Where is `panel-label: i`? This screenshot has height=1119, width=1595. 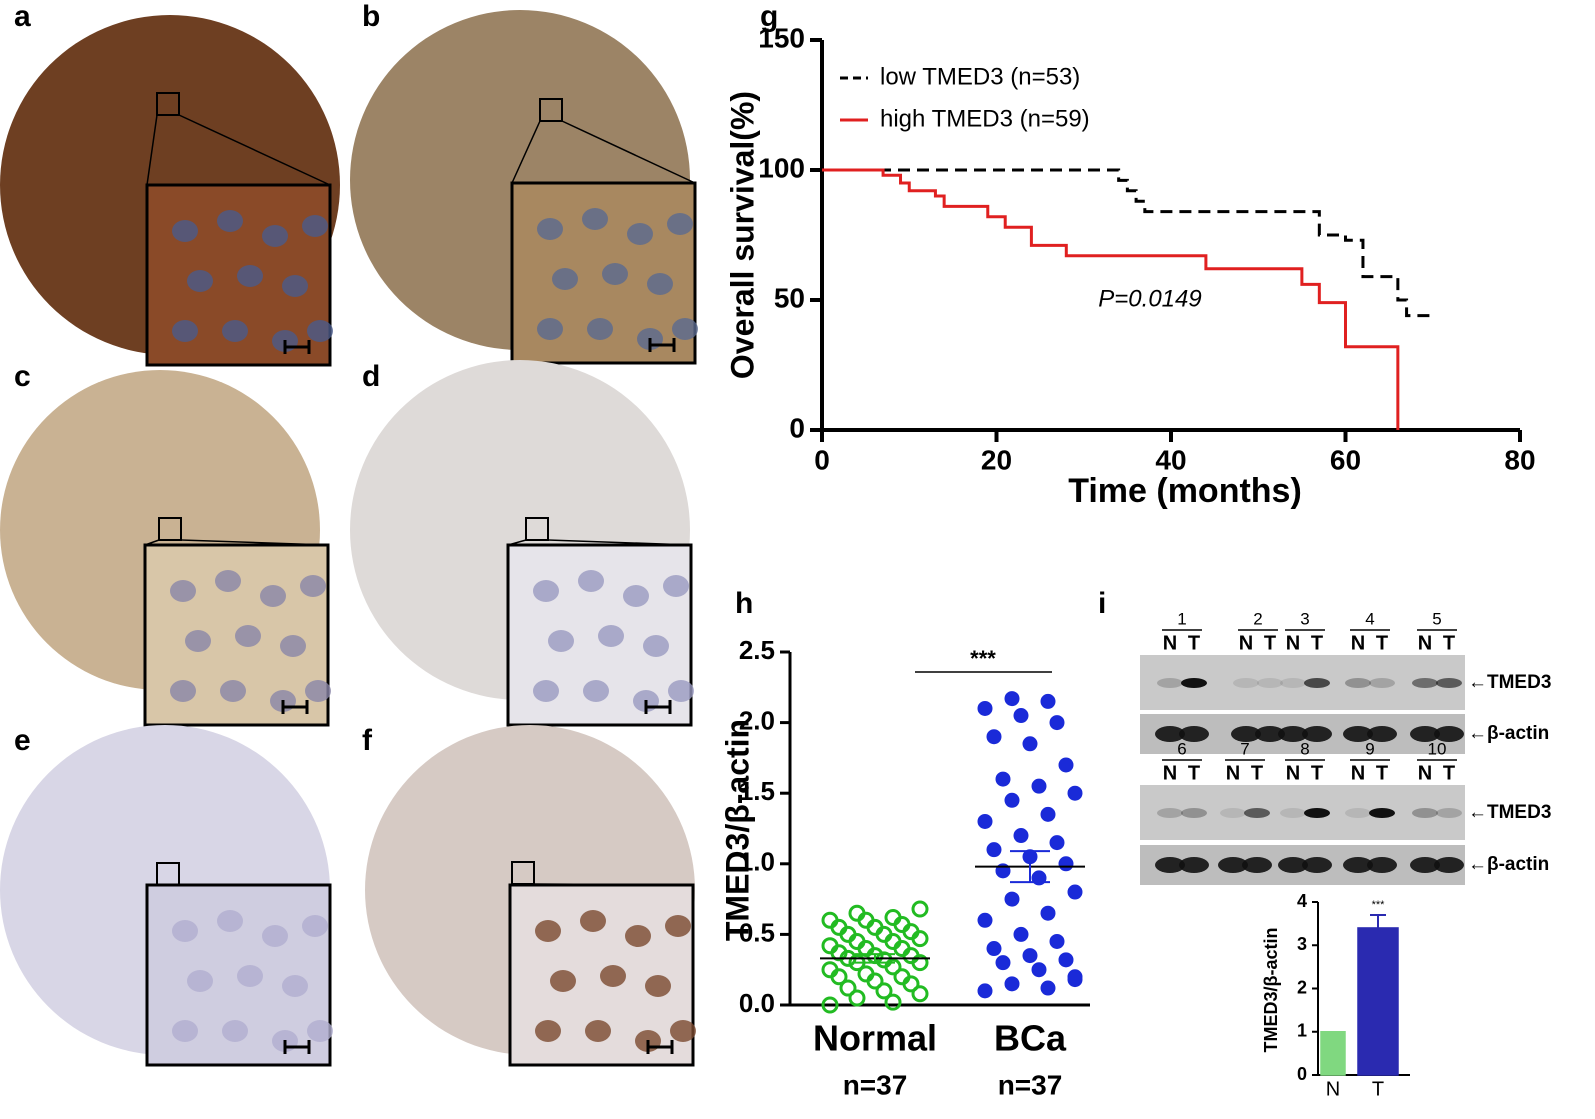
panel-label: i is located at coordinates (1102, 603).